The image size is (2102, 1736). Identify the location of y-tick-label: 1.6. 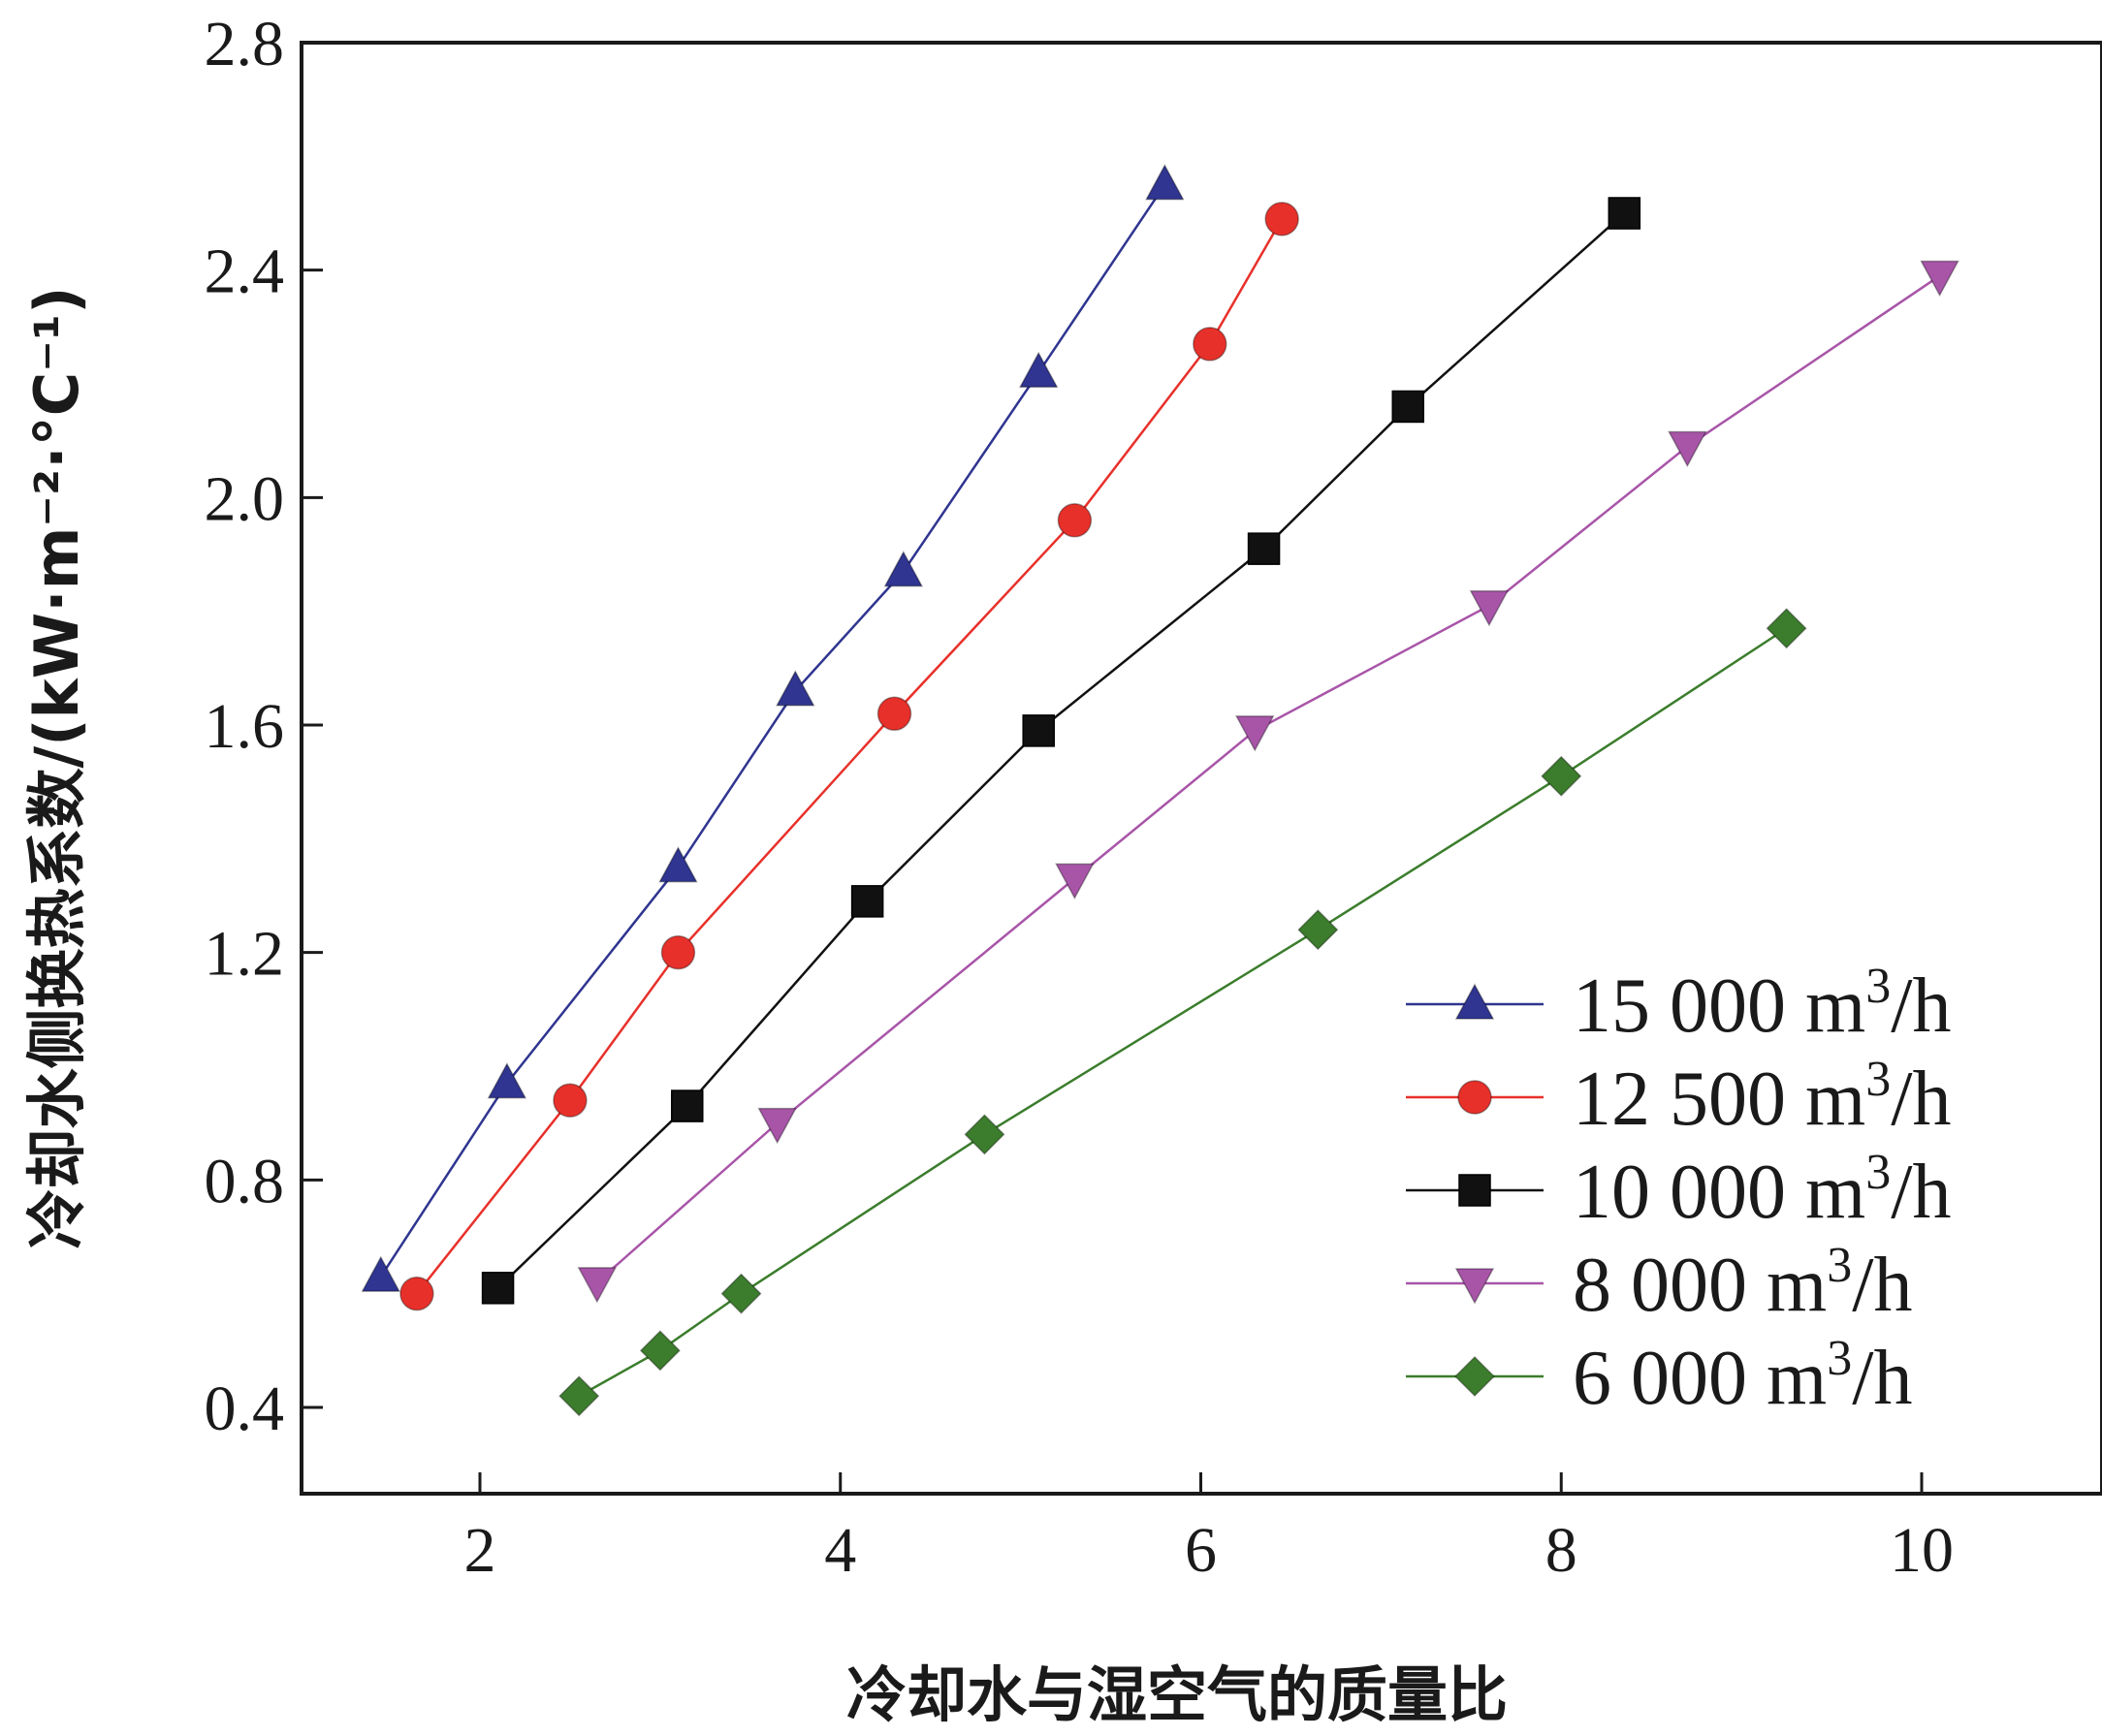
(245, 726).